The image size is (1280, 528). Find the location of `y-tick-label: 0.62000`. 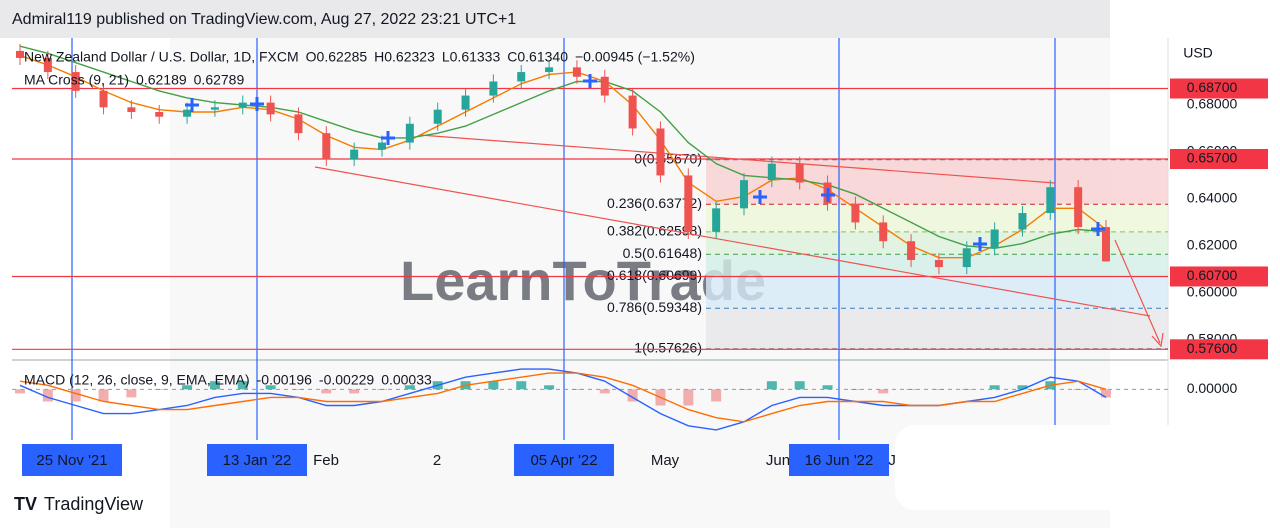

y-tick-label: 0.62000 is located at coordinates (1212, 245).